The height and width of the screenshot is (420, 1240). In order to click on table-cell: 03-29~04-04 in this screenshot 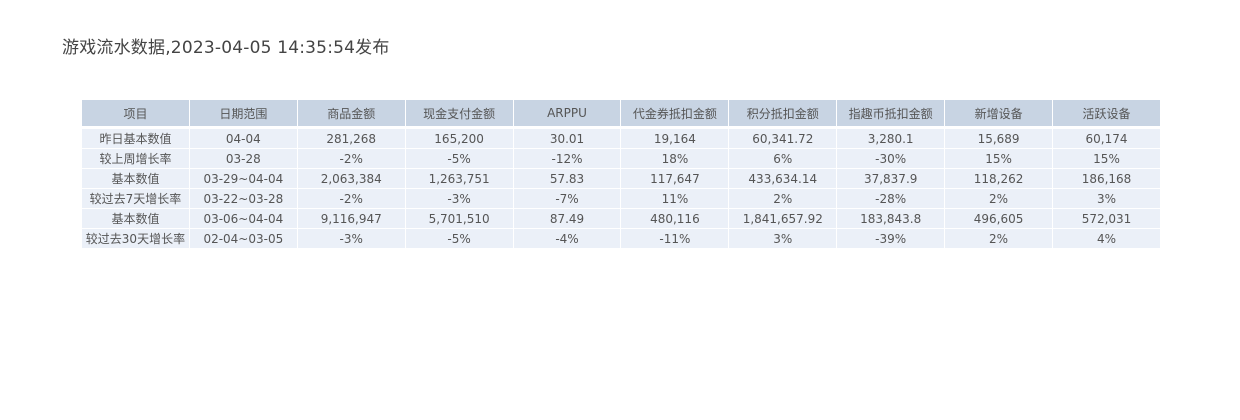, I will do `click(243, 178)`.